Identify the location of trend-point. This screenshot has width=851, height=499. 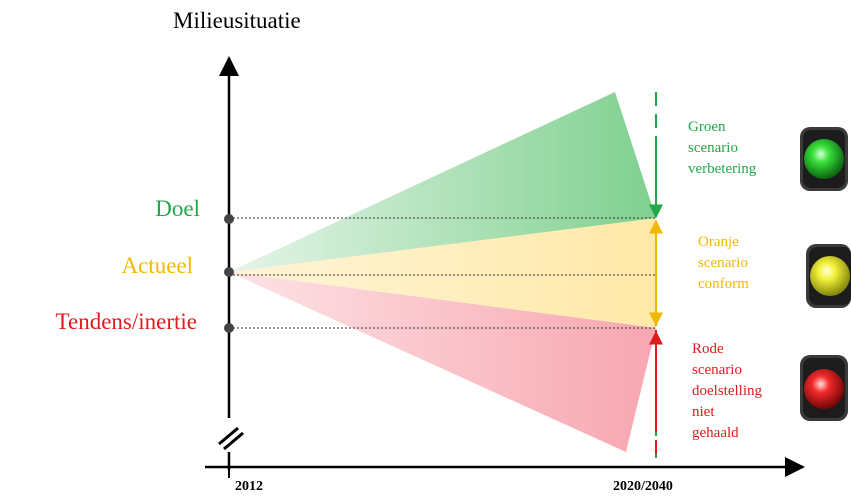
(229, 328).